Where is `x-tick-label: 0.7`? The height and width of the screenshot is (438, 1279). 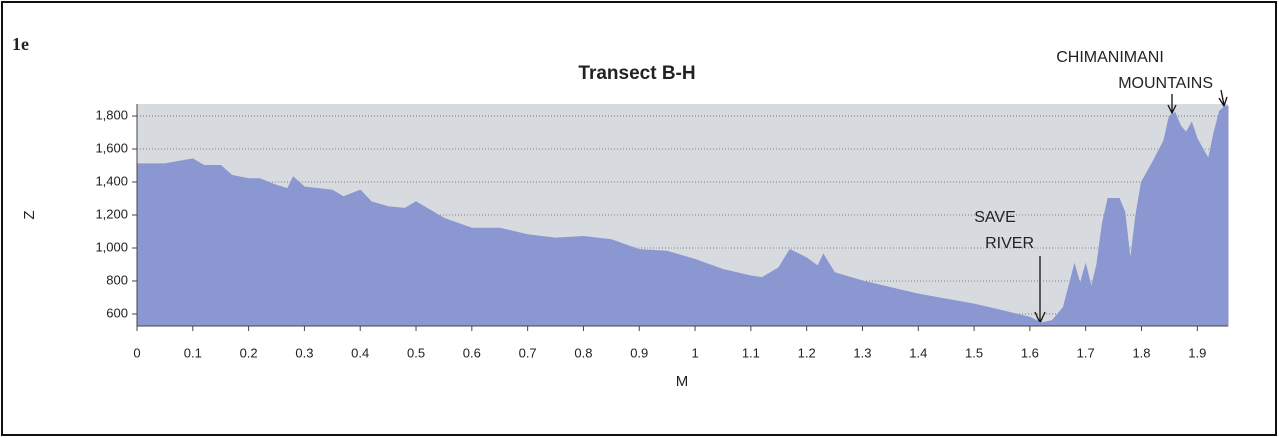
x-tick-label: 0.7 is located at coordinates (528, 352).